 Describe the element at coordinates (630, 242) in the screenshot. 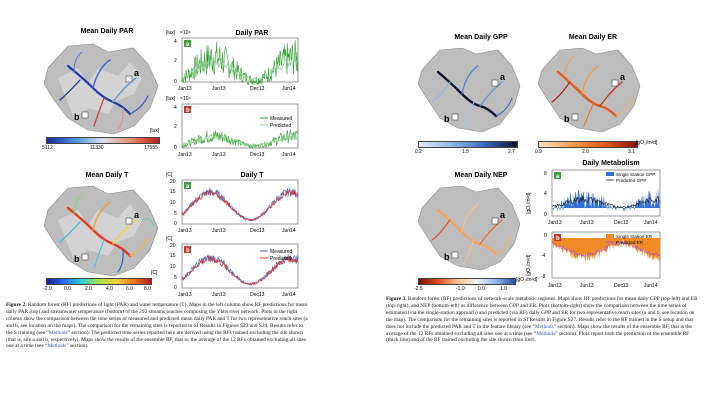

I see `metab-legend-pred-er: Predicted ER` at that location.